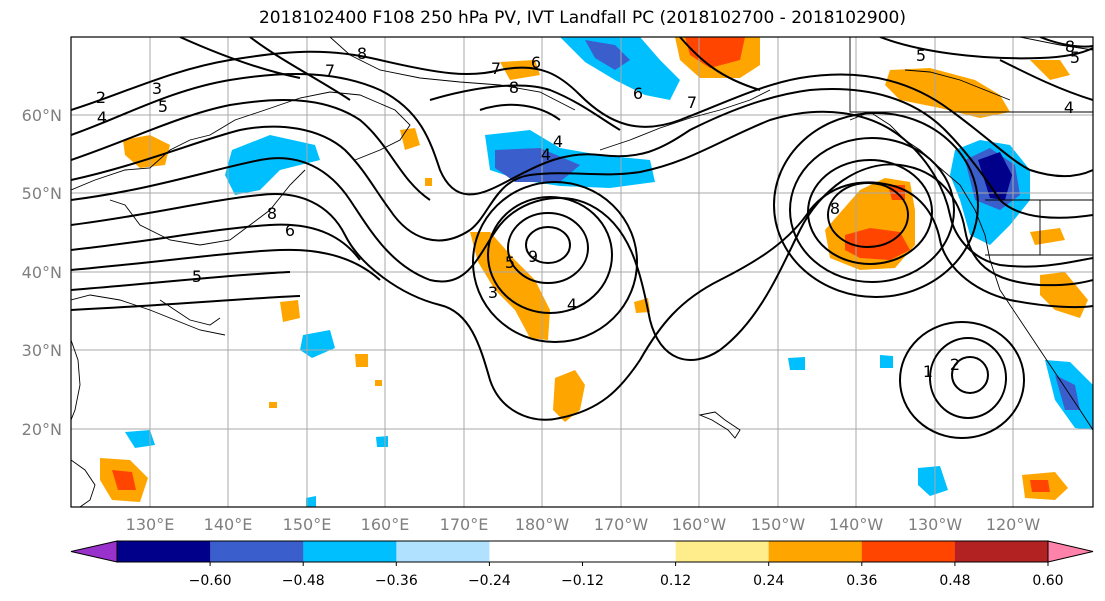 The image size is (1105, 601). Describe the element at coordinates (533, 256) in the screenshot. I see `contour-label: 9` at that location.